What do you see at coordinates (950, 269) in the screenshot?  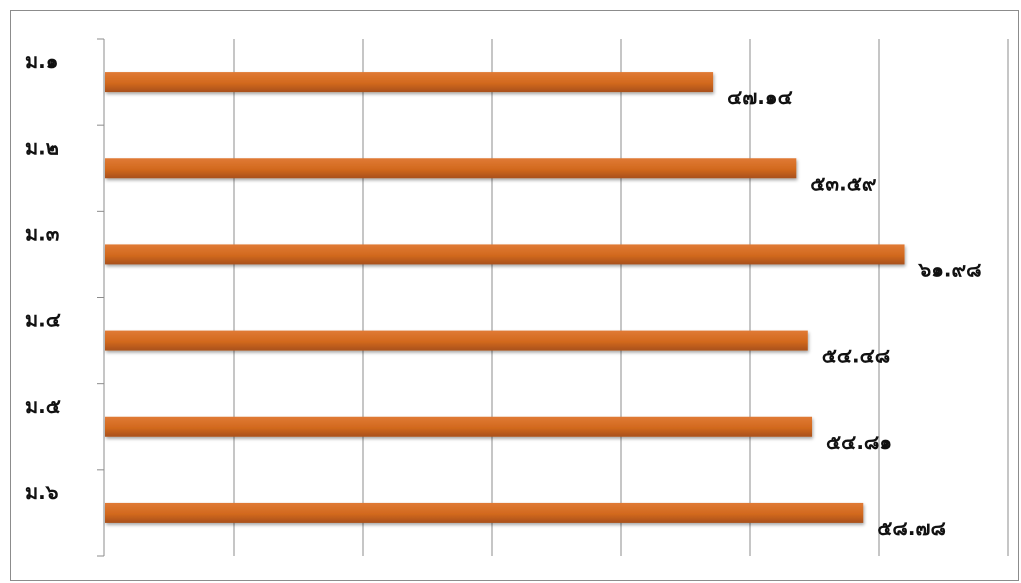 I see `value-label: ๖๑.๙๘` at bounding box center [950, 269].